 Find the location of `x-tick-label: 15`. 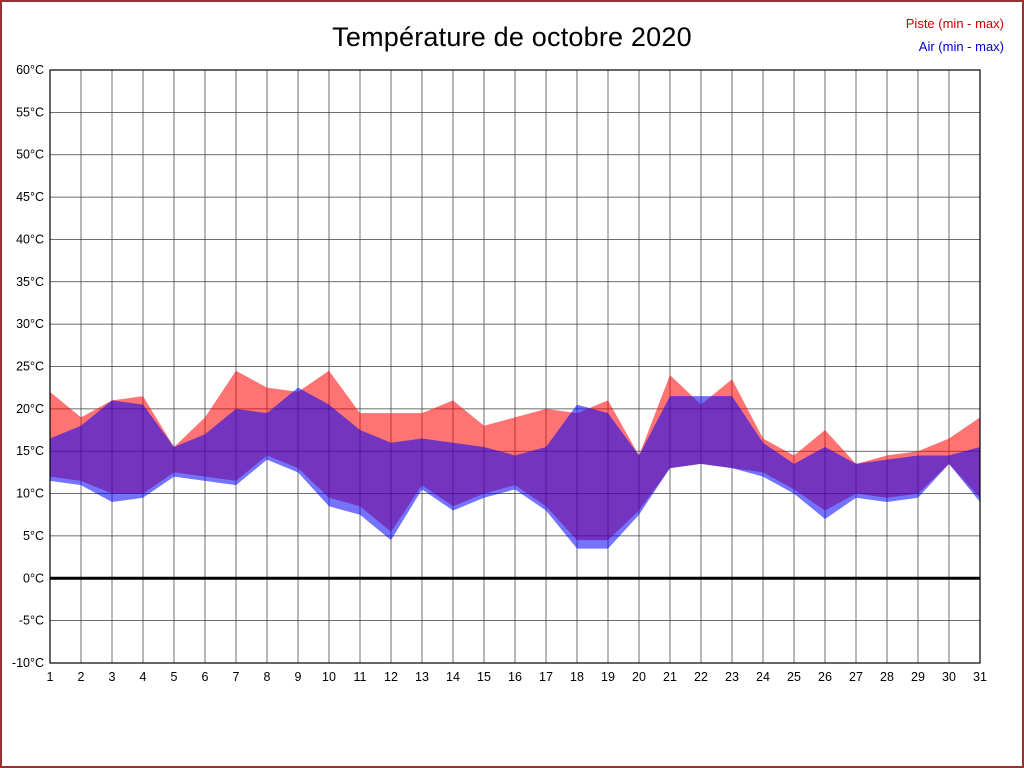

x-tick-label: 15 is located at coordinates (484, 677).